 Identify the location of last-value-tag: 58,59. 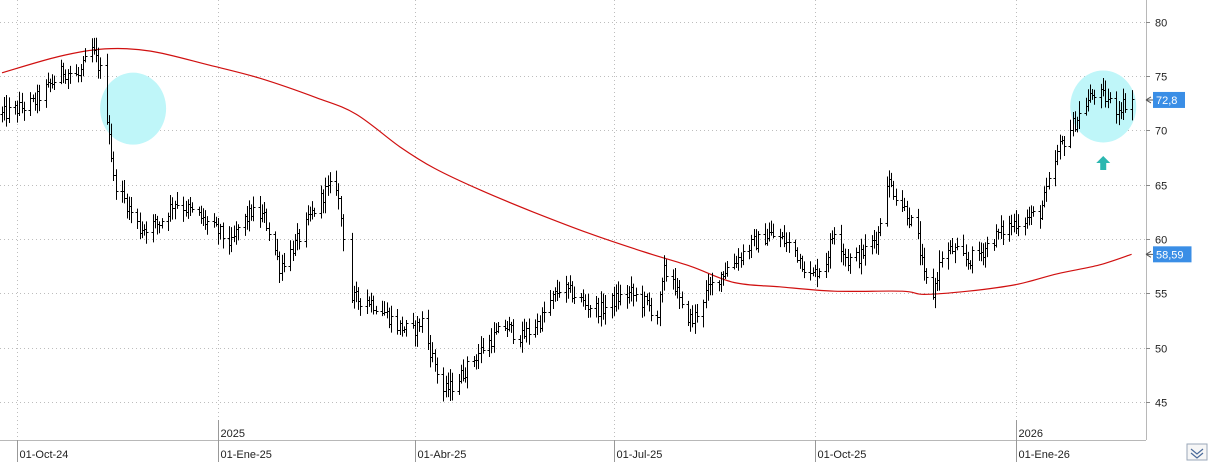
(1168, 254).